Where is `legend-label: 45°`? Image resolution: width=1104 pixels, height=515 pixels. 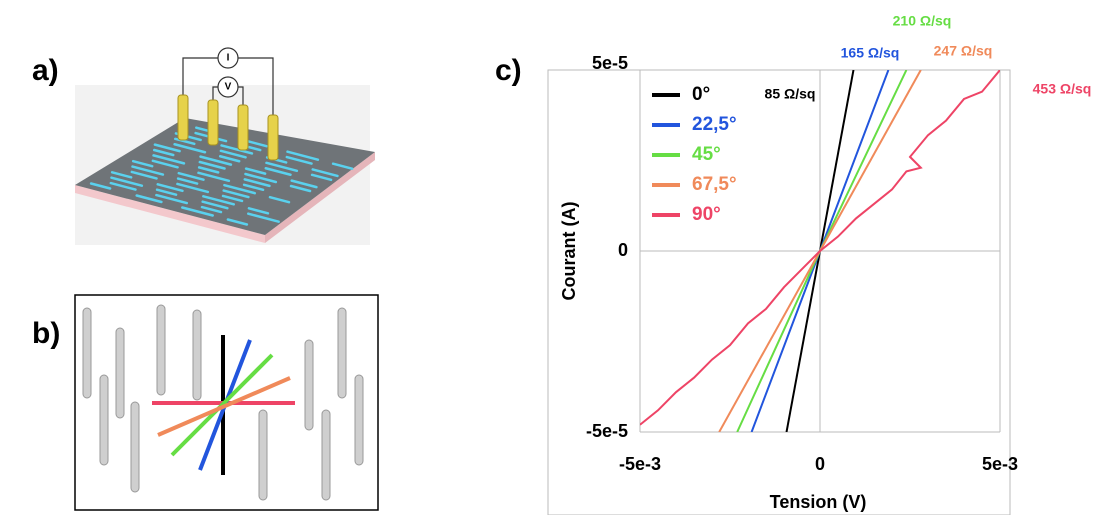 legend-label: 45° is located at coordinates (706, 154).